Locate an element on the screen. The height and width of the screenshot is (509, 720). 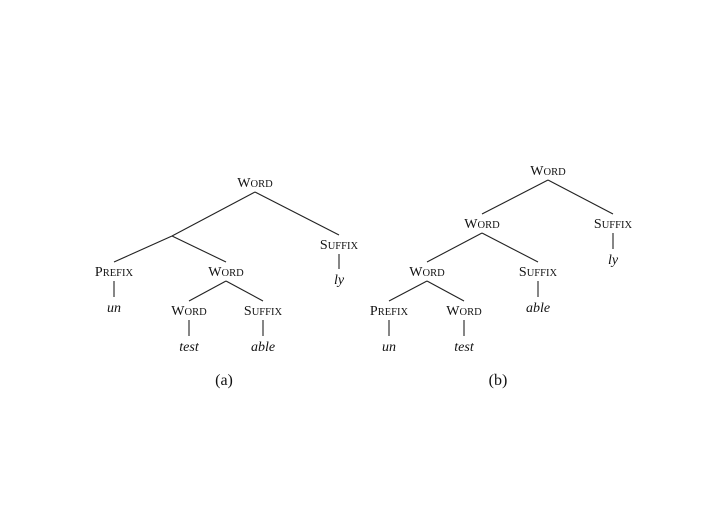
node-label-a-word2: WORD is located at coordinates (189, 311).